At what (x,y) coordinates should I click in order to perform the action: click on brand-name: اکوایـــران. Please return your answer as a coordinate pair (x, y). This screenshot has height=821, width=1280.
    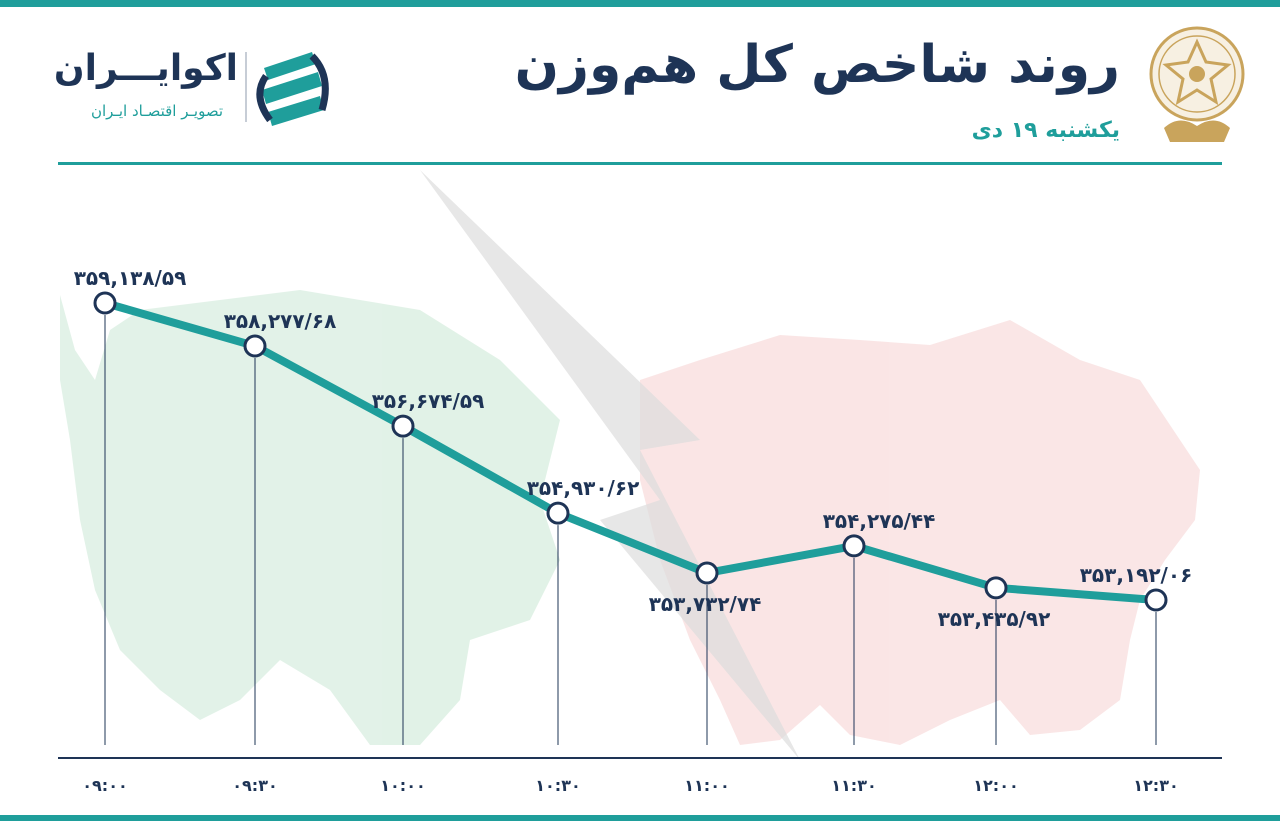
    Looking at the image, I should click on (145, 68).